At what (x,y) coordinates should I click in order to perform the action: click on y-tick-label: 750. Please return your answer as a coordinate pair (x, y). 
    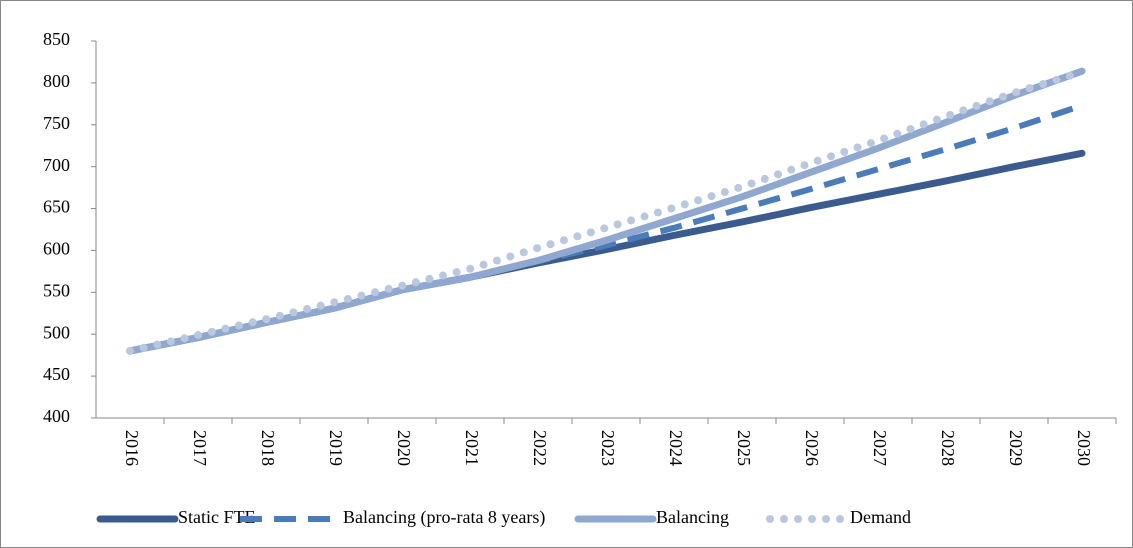
    Looking at the image, I should click on (56, 123).